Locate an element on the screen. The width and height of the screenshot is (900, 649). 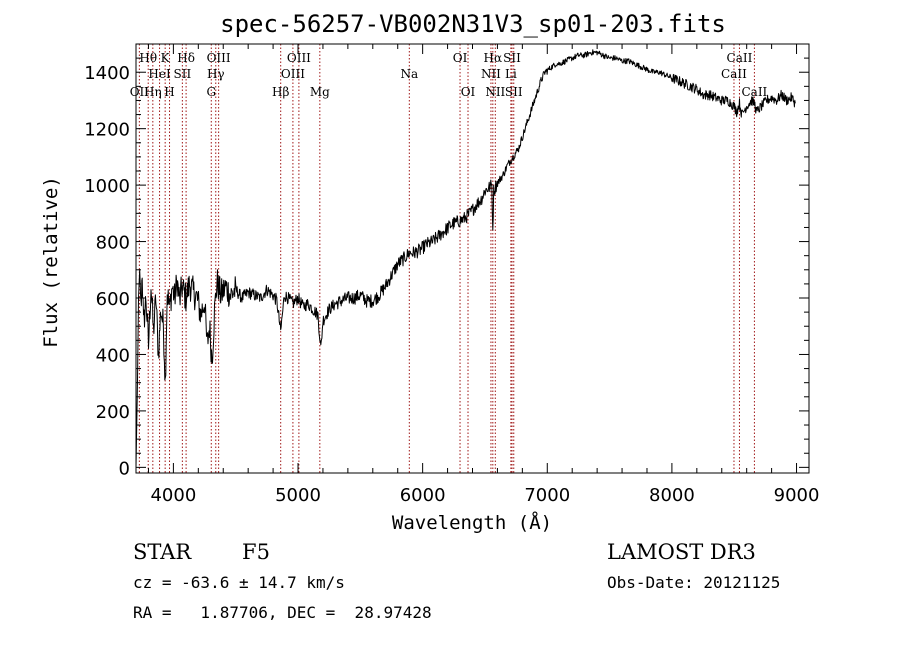
line-marker-label: Li is located at coordinates (511, 74).